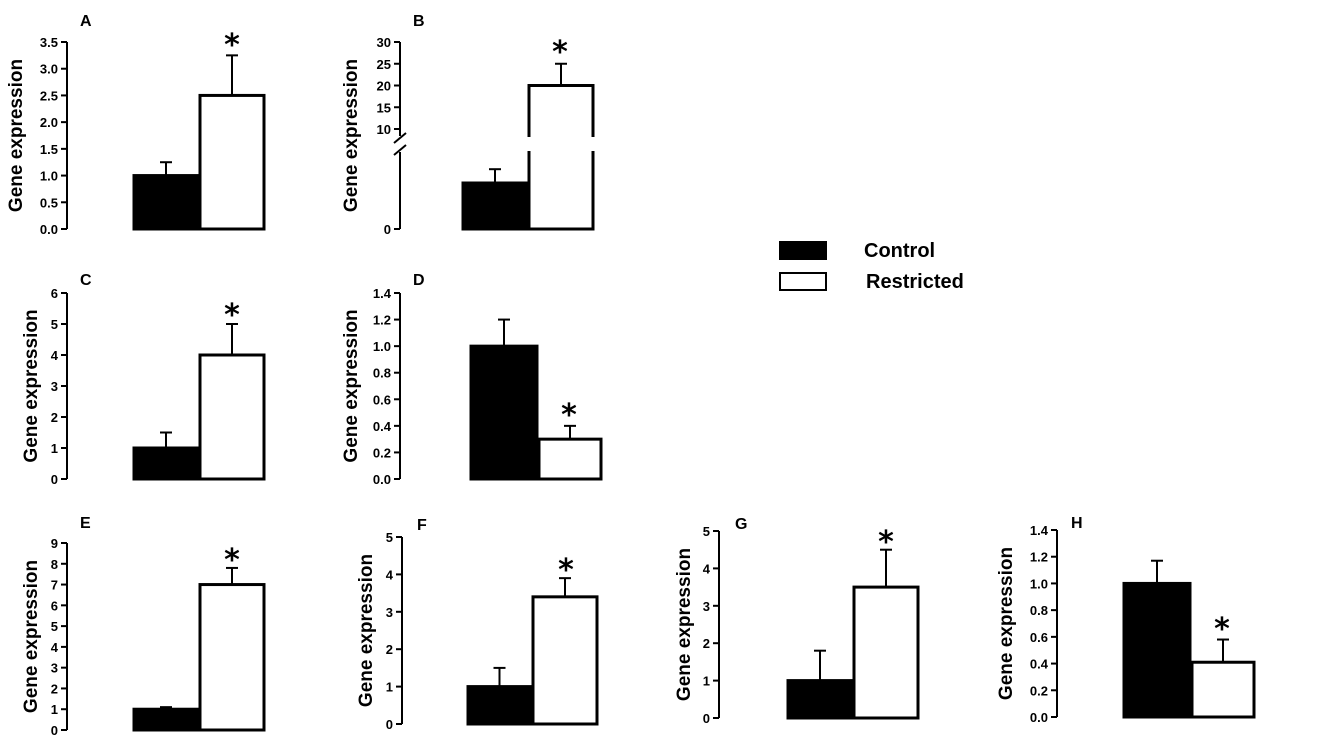  Describe the element at coordinates (49, 122) in the screenshot. I see `y-tick-label: 2.0` at that location.